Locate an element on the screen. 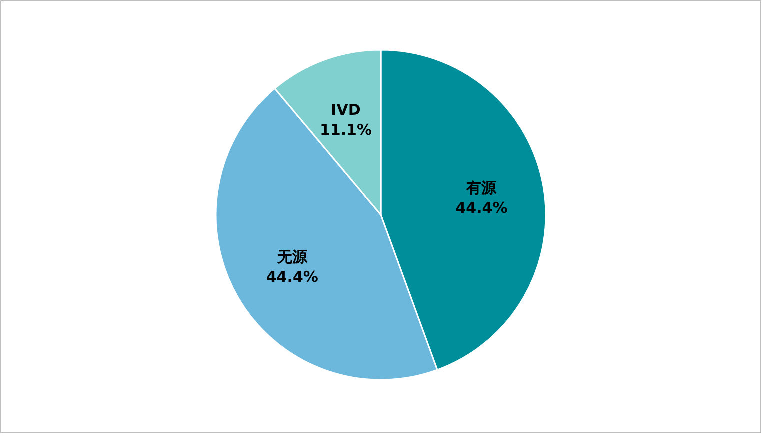  slice-label: IVD is located at coordinates (346, 109).